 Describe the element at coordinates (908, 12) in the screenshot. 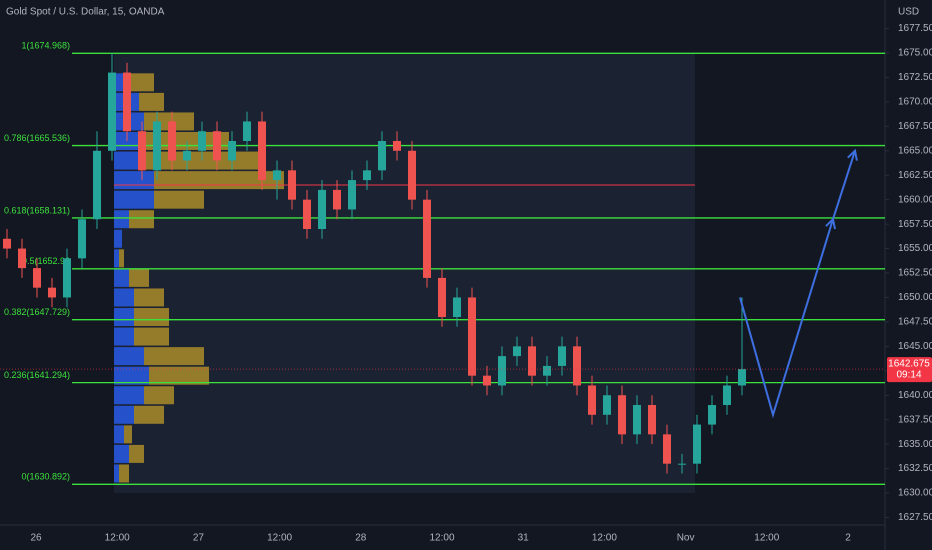

I see `currency: USD` at that location.